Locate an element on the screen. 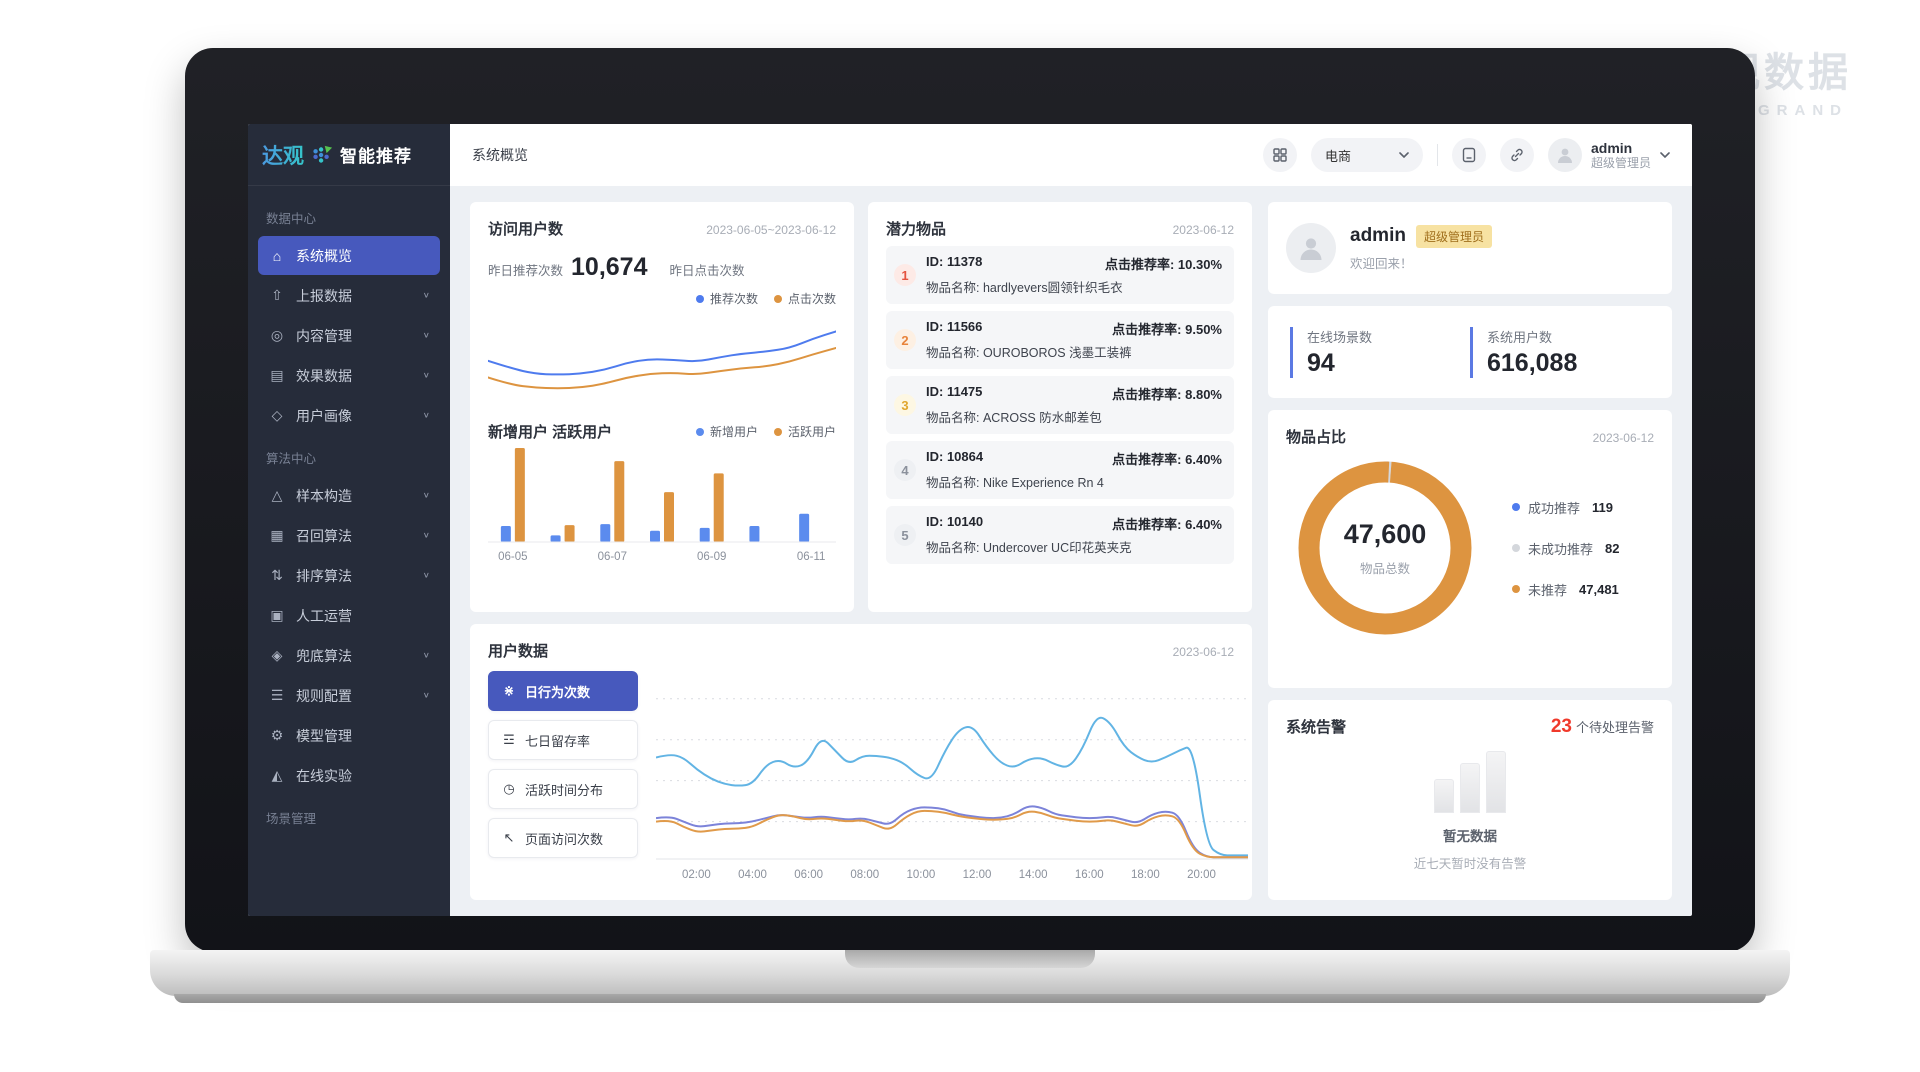 Image resolution: width=1920 pixels, height=1072 pixels. visits-line-chart is located at coordinates (662, 360).